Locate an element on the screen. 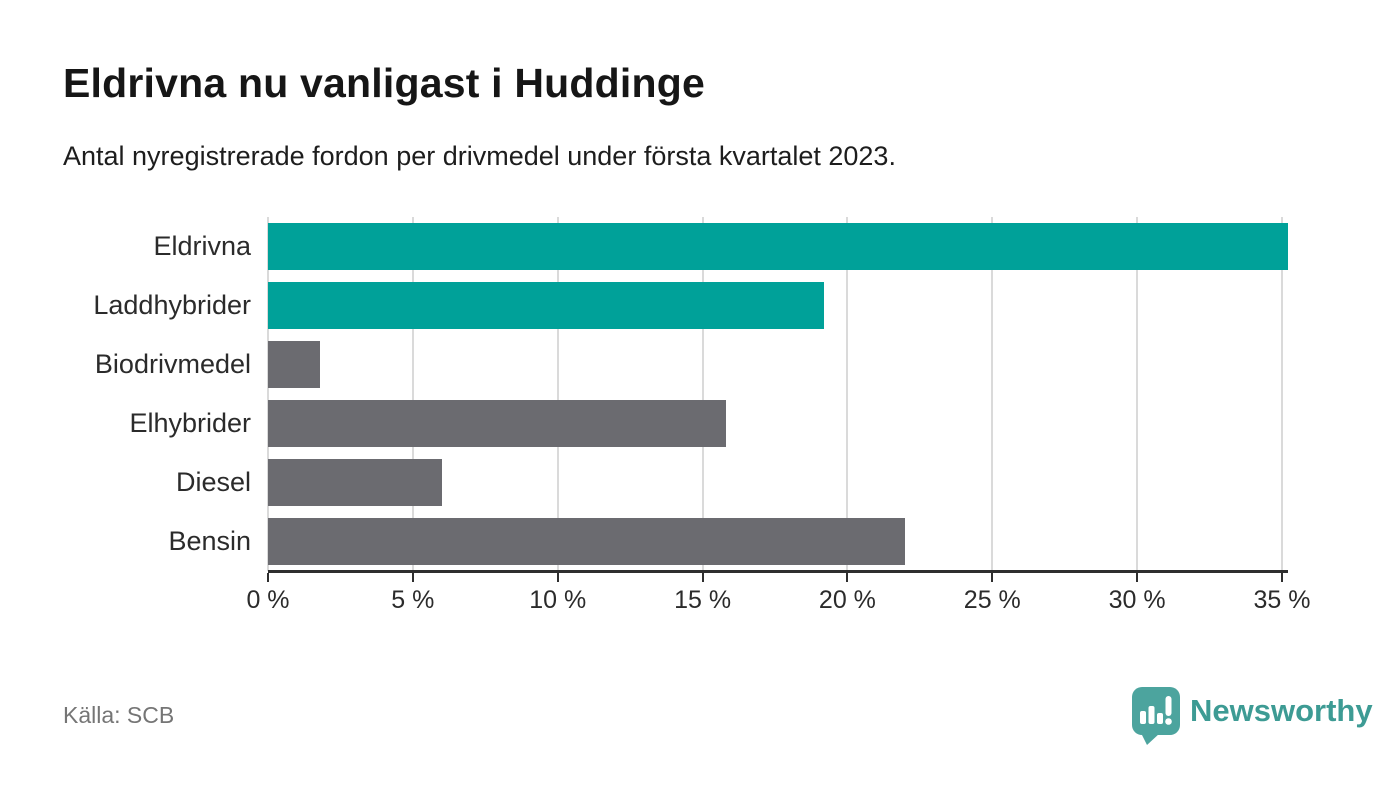 The image size is (1400, 793). bar-laddhybrider is located at coordinates (546, 305).